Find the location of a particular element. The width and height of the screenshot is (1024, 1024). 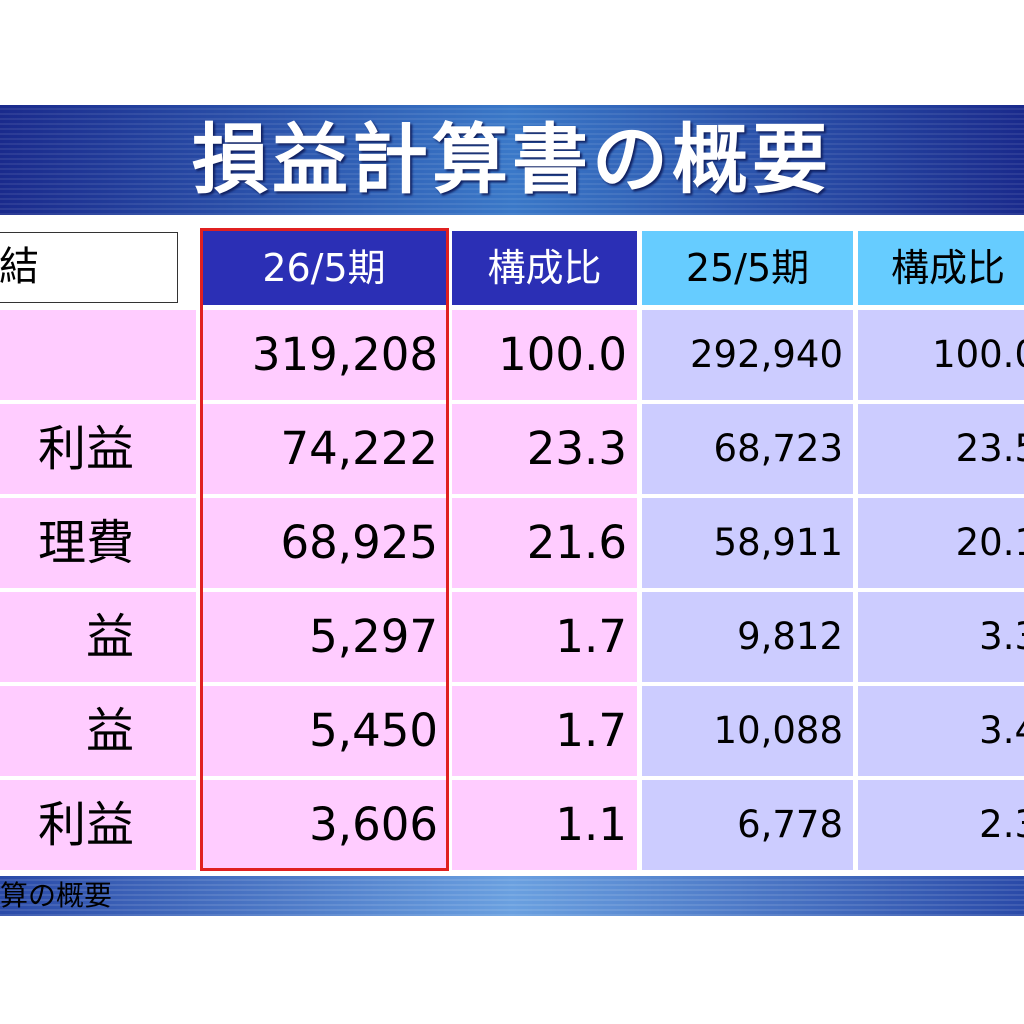

table-cell: 3.3 is located at coordinates (941, 637).